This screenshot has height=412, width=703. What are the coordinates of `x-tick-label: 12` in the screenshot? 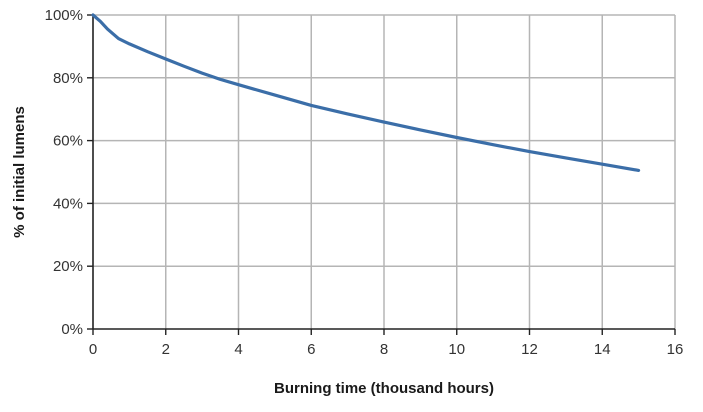 It's located at (529, 349).